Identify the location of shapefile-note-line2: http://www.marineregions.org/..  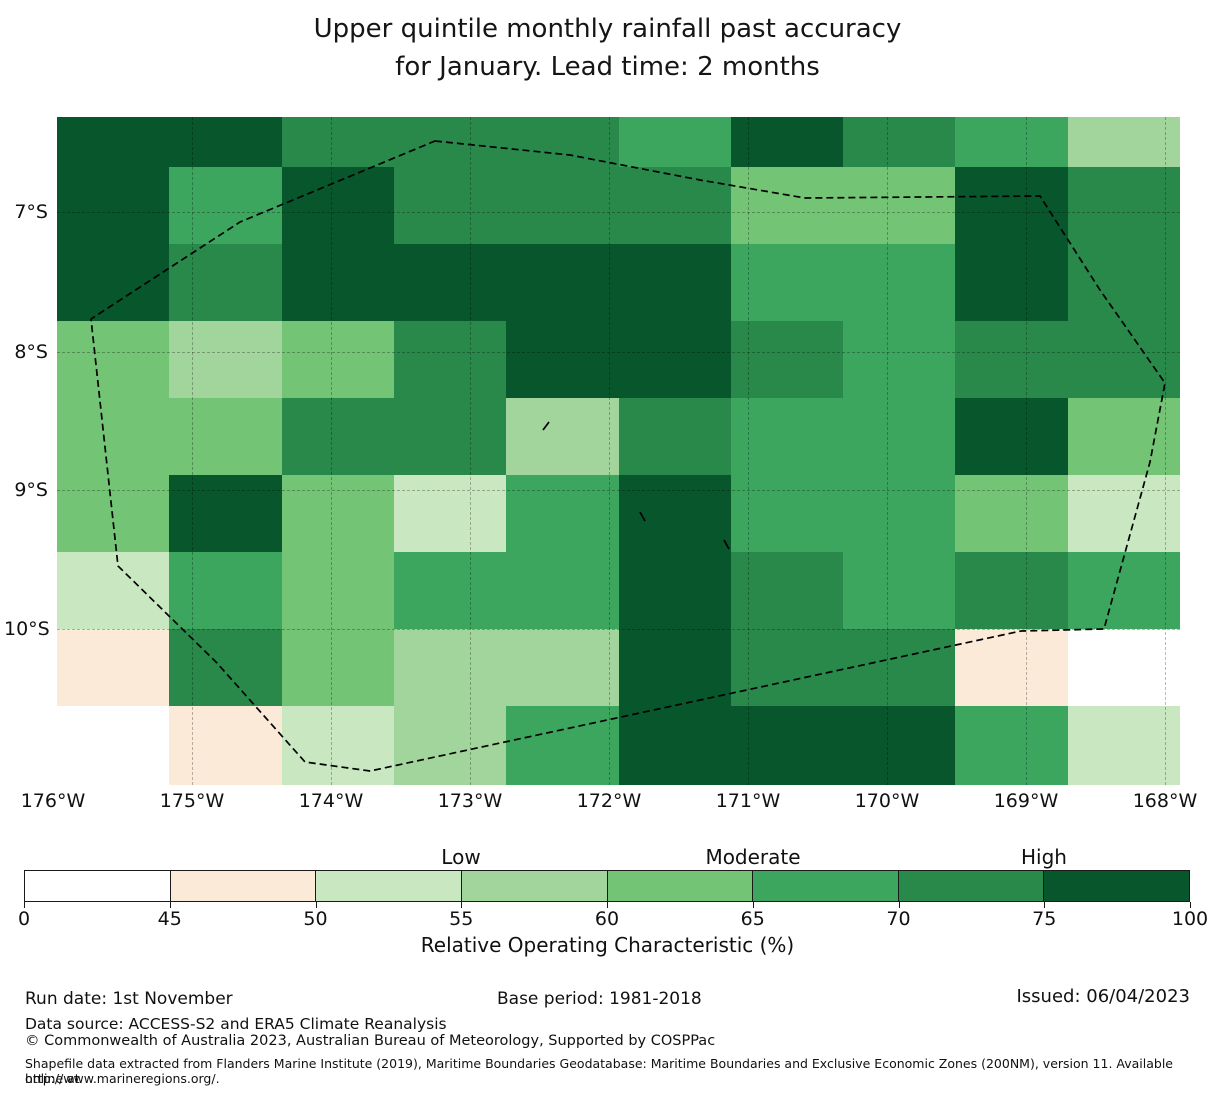
(122, 1078).